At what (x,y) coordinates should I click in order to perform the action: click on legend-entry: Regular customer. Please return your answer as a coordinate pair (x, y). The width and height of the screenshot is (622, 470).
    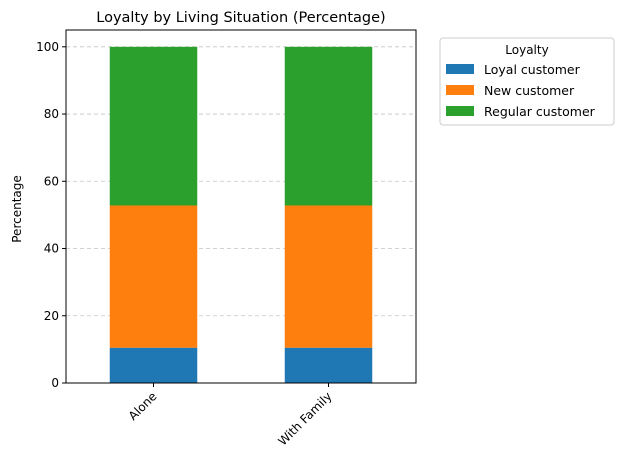
    Looking at the image, I should click on (540, 111).